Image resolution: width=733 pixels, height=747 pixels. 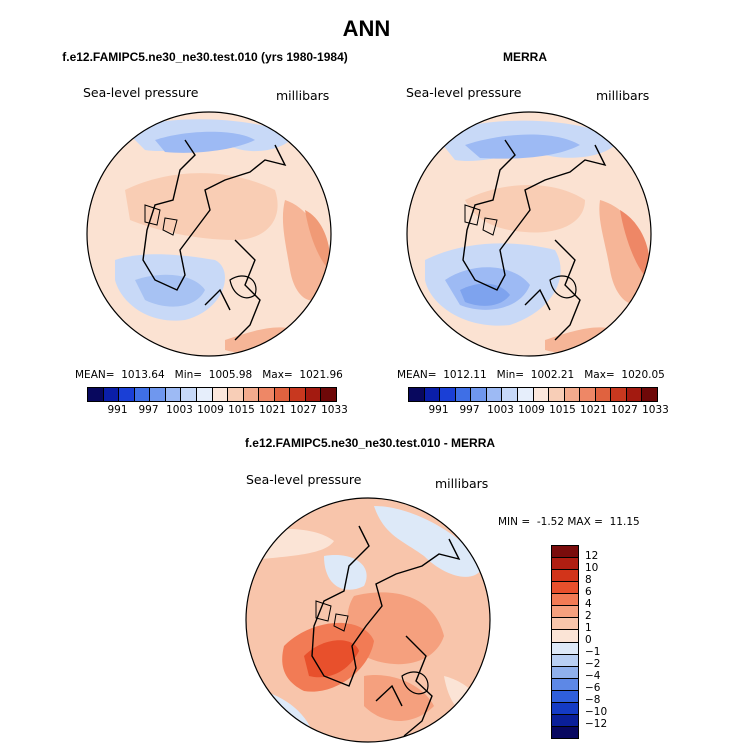 What do you see at coordinates (588, 628) in the screenshot?
I see `colorbar-tick-label: 1` at bounding box center [588, 628].